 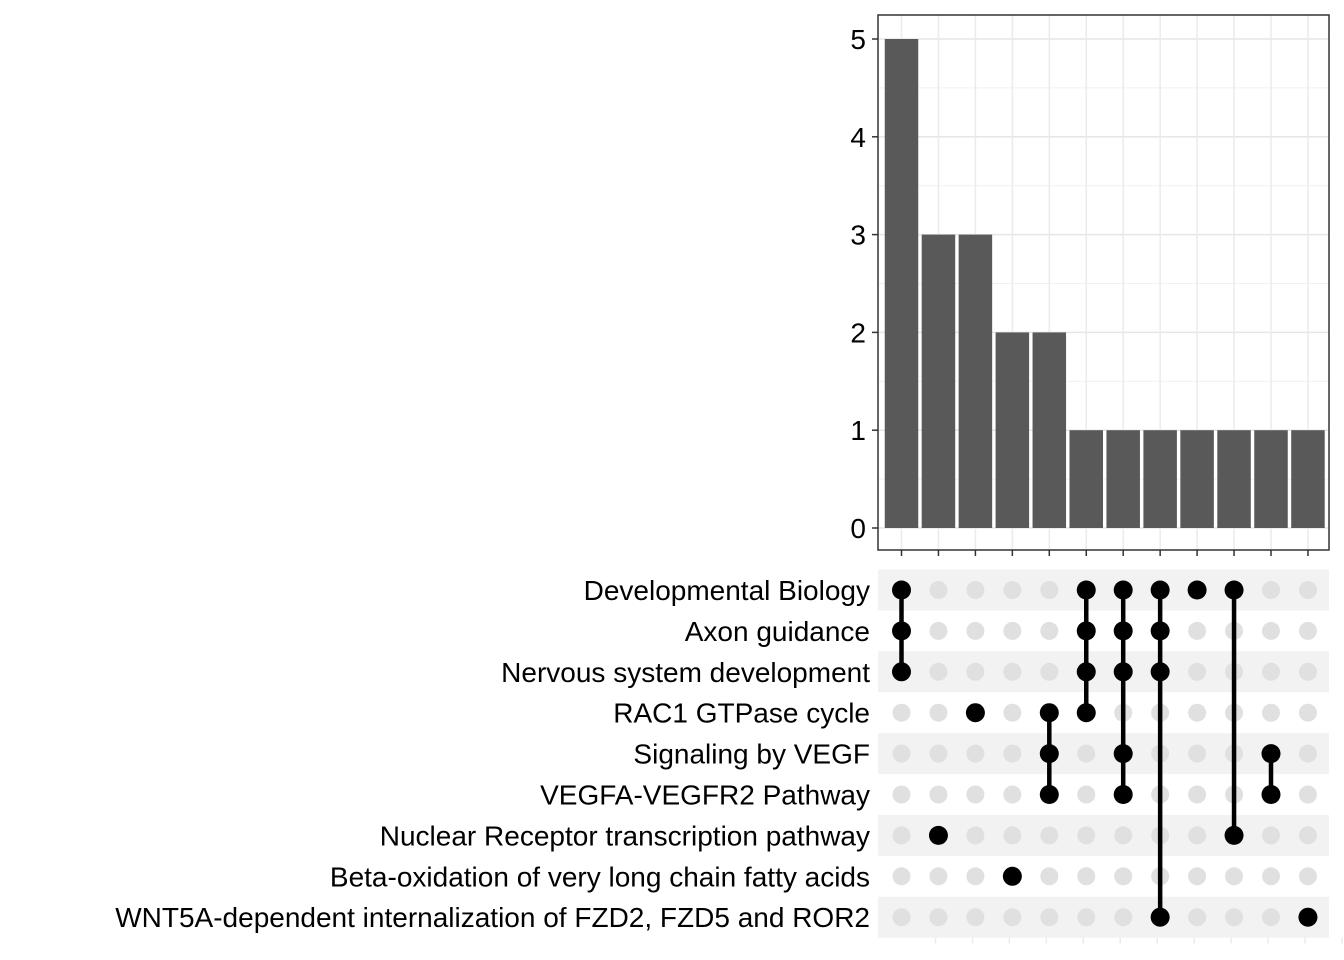 What do you see at coordinates (727, 590) in the screenshot?
I see `set-label: Developmental Biology` at bounding box center [727, 590].